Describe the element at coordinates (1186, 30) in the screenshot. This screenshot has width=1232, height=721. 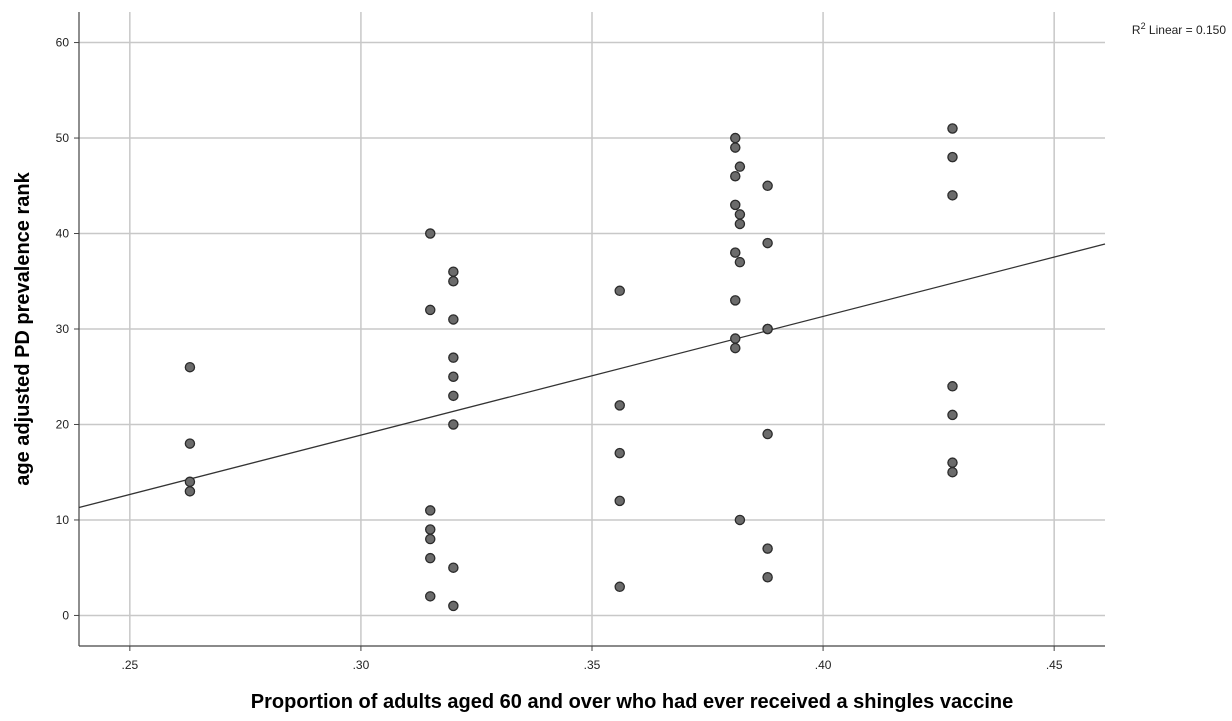
I see `r2-suffix: Linear = 0.150` at that location.